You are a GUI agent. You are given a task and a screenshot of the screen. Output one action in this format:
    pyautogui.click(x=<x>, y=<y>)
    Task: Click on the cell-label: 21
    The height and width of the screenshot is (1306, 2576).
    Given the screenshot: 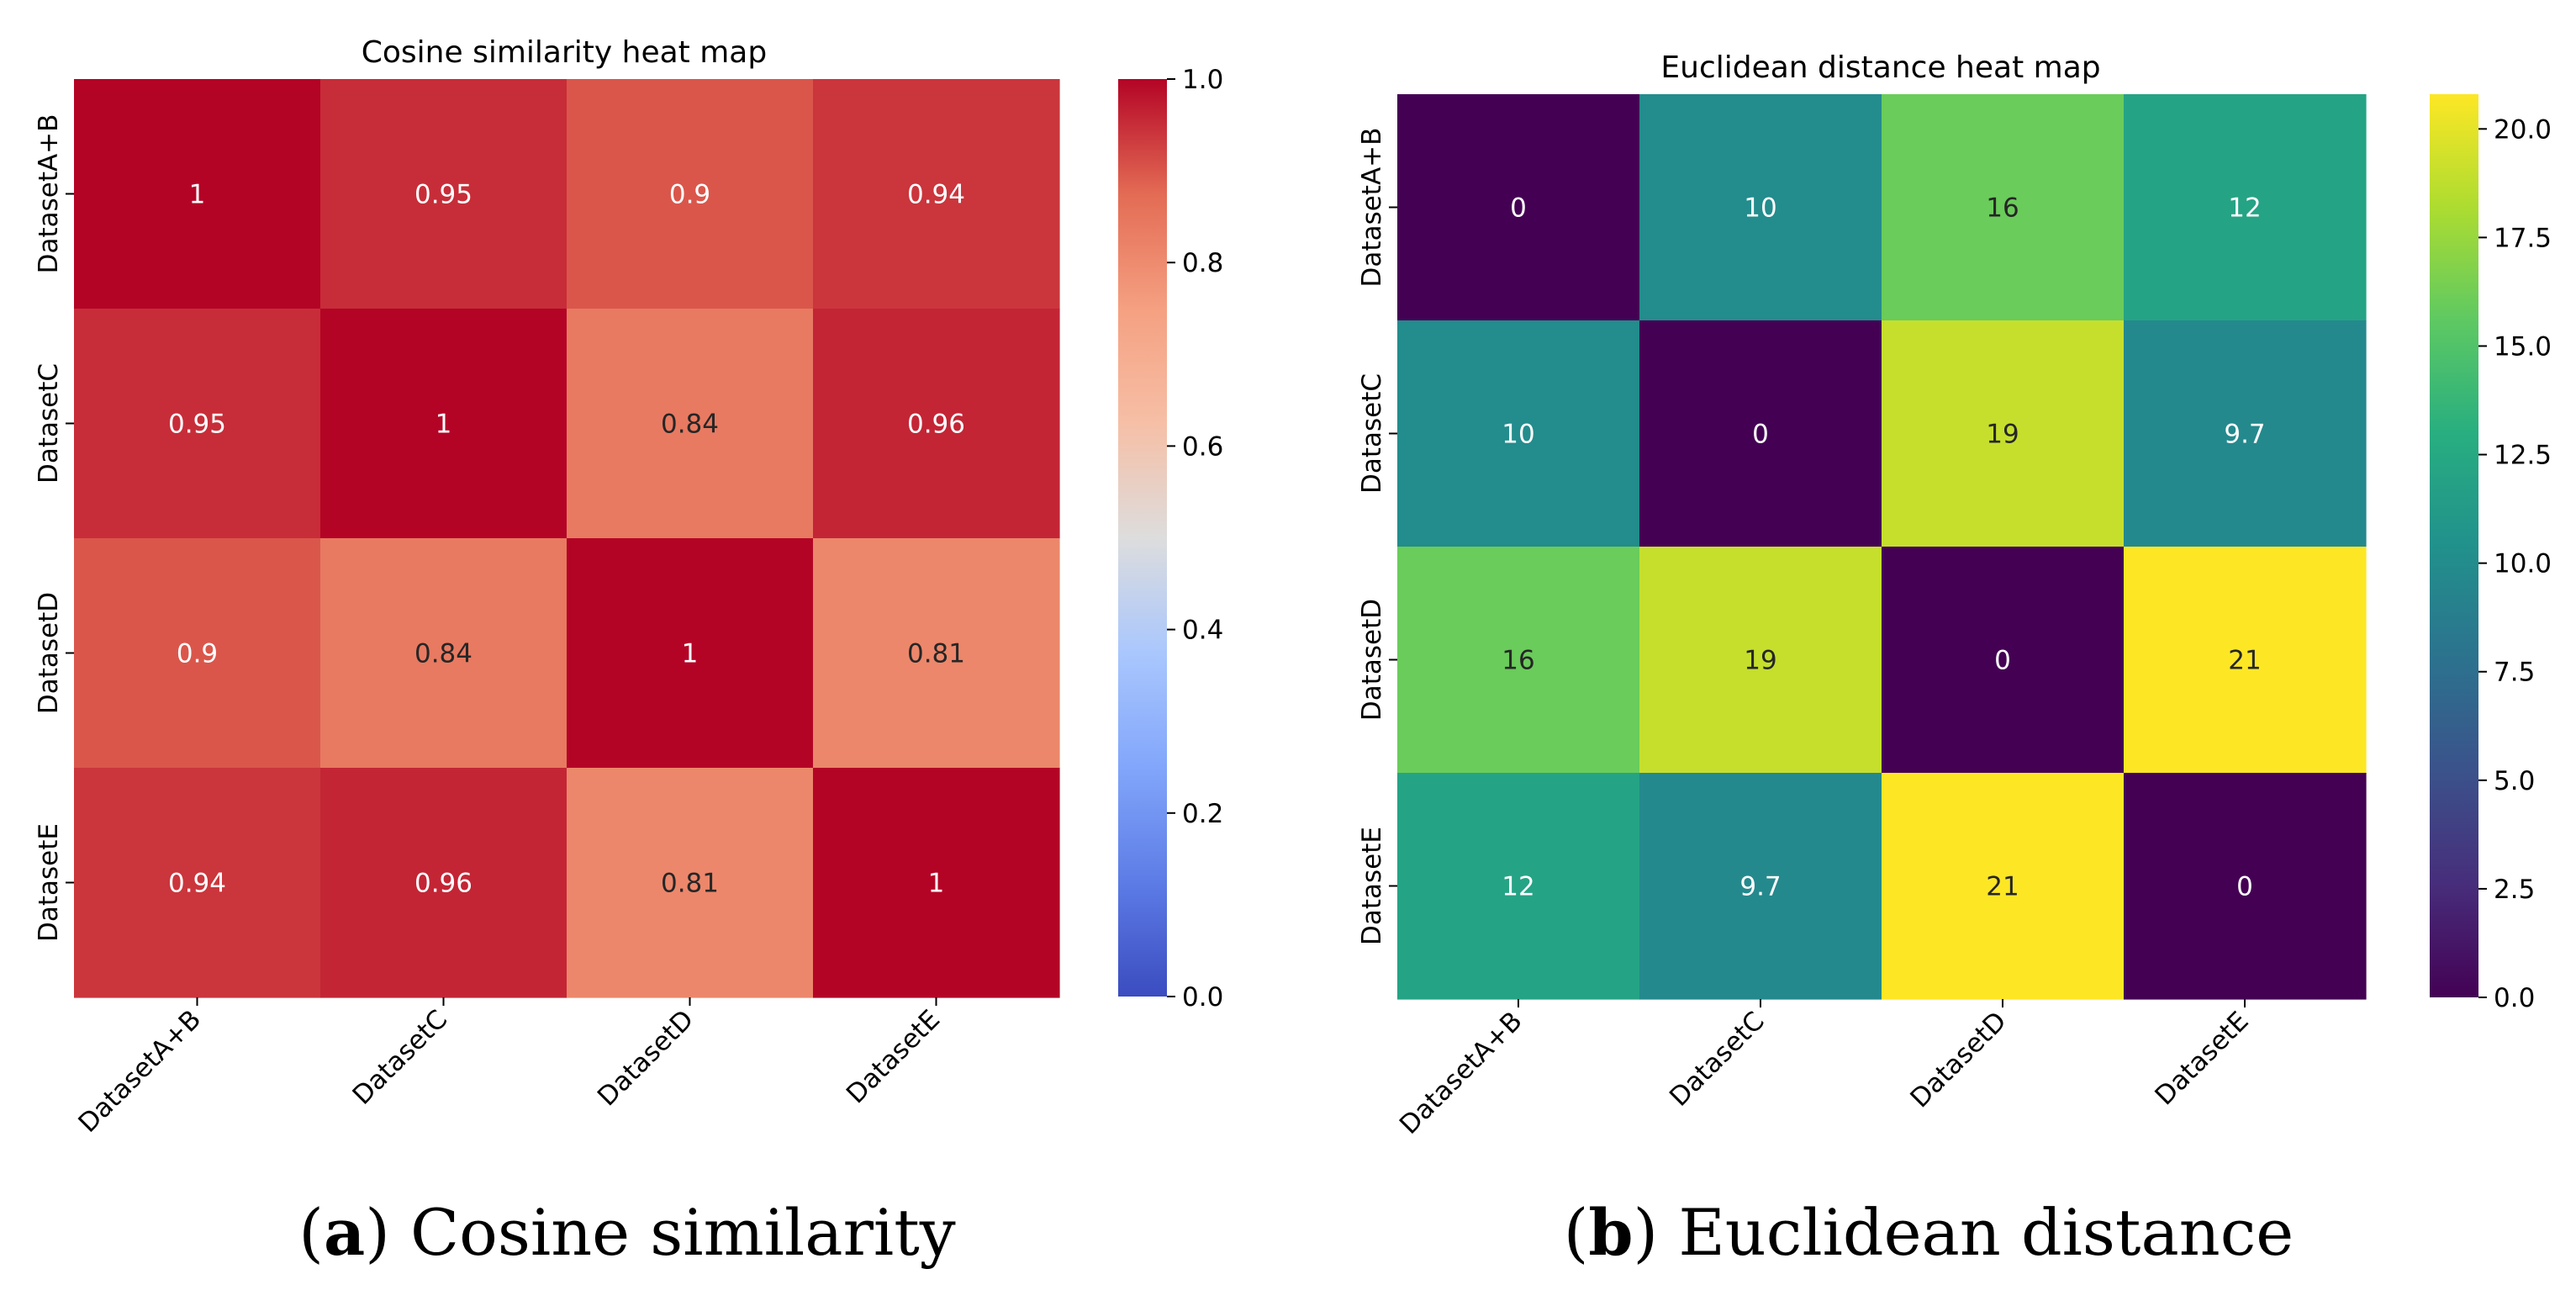 What is the action you would take?
    pyautogui.click(x=2002, y=887)
    